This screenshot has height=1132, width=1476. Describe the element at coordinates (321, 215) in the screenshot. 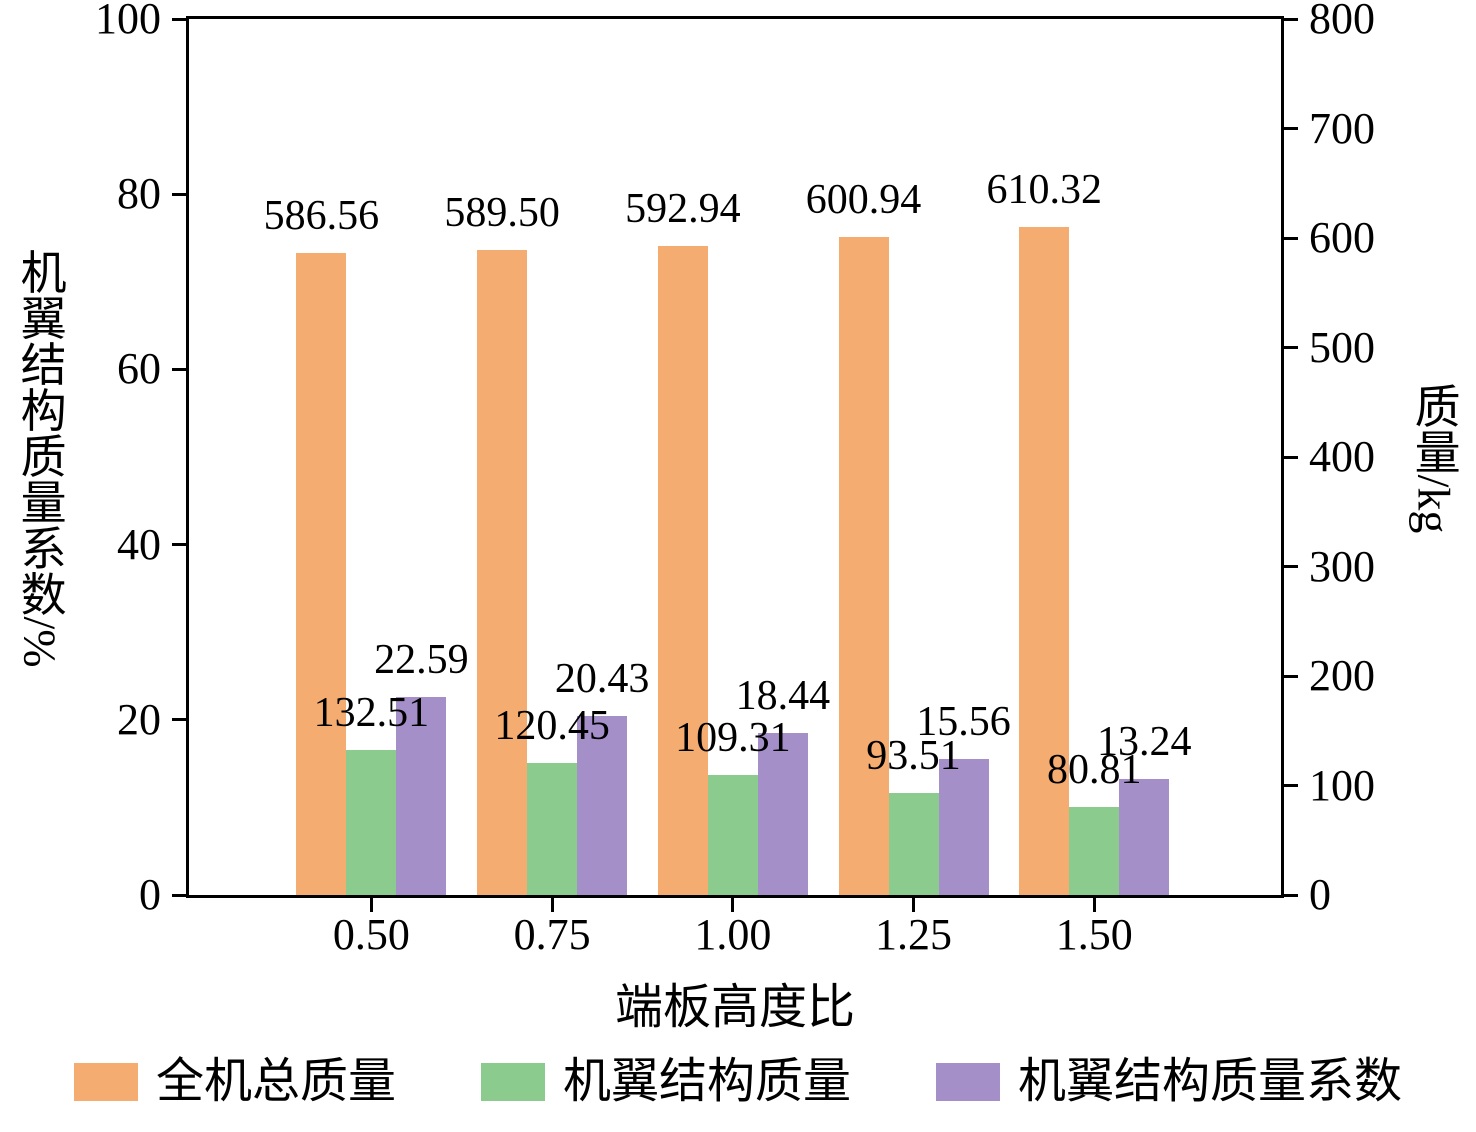

I see `bar-value-label: 586.56` at that location.